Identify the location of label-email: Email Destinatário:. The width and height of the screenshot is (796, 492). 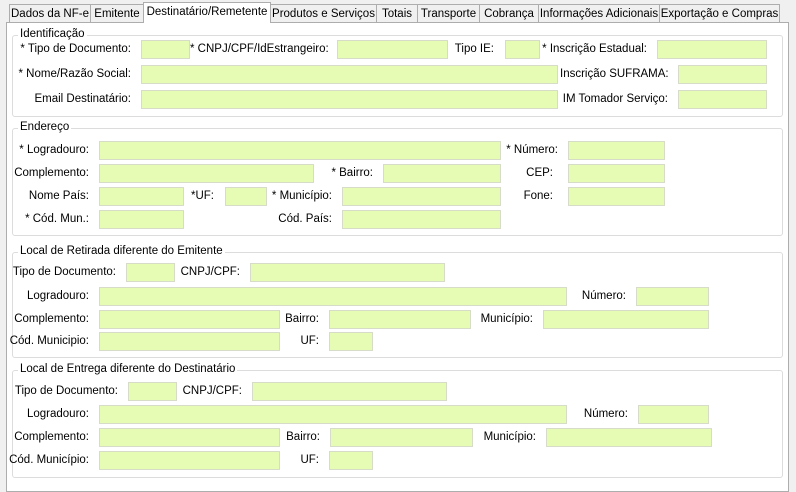
(82, 99).